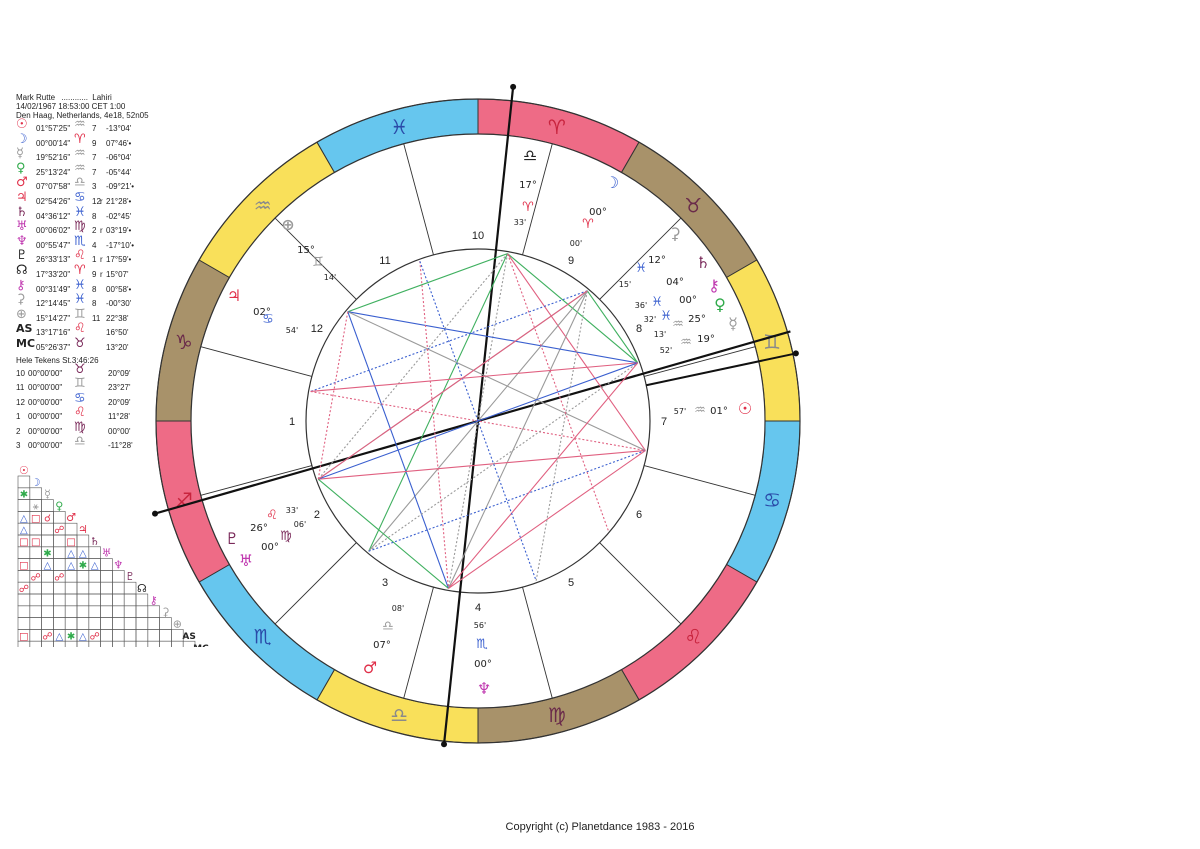  I want to click on planet-row-sun: ☉ 01°57'25" ♒ 7 -13°04', so click(116, 126).